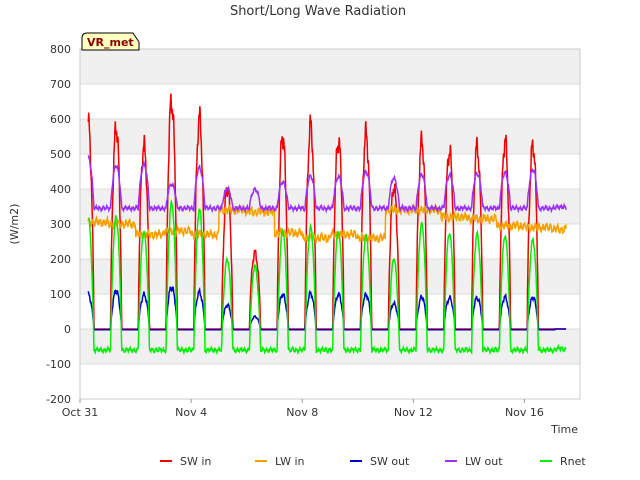 The width and height of the screenshot is (640, 480). What do you see at coordinates (14, 224) in the screenshot?
I see `y-axis-label: (W/m2)` at bounding box center [14, 224].